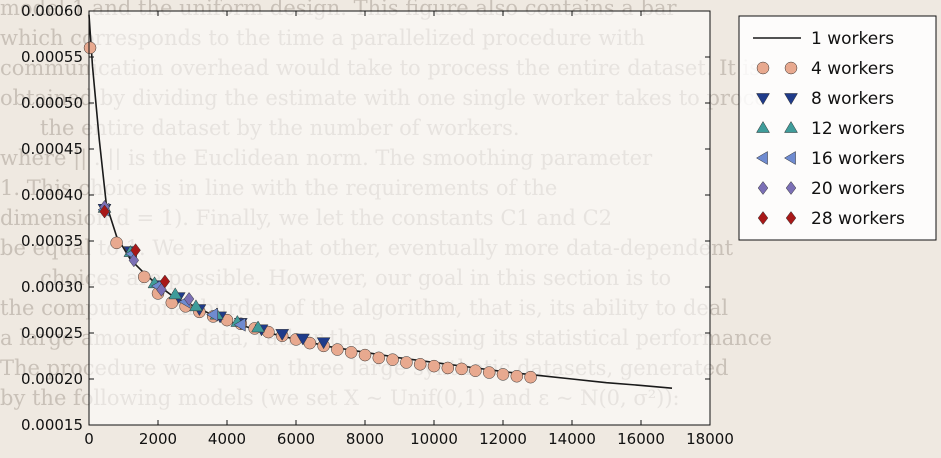 This screenshot has height=458, width=941. What do you see at coordinates (858, 189) in the screenshot?
I see `legend-label: 20 workers` at bounding box center [858, 189].